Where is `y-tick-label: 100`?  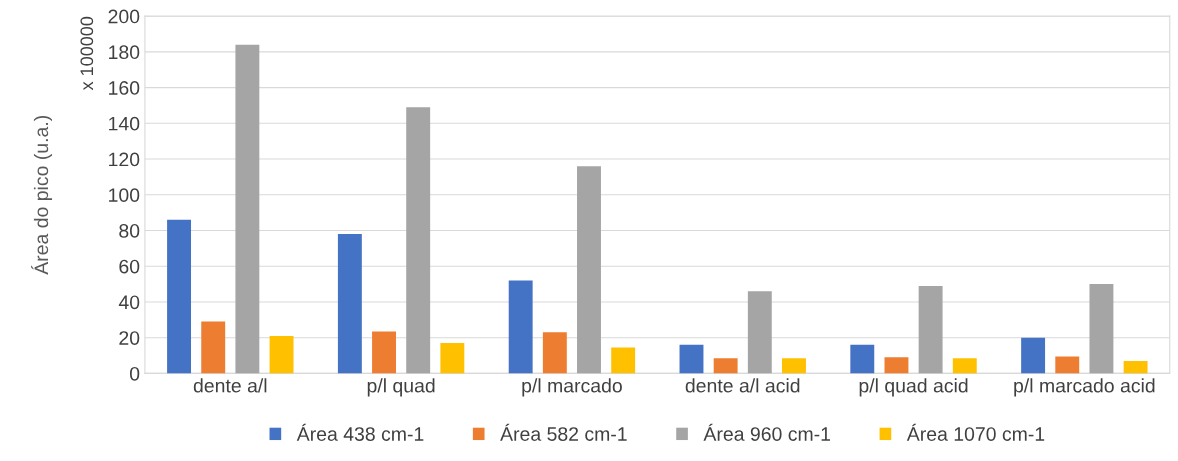 y-tick-label: 100 is located at coordinates (124, 195).